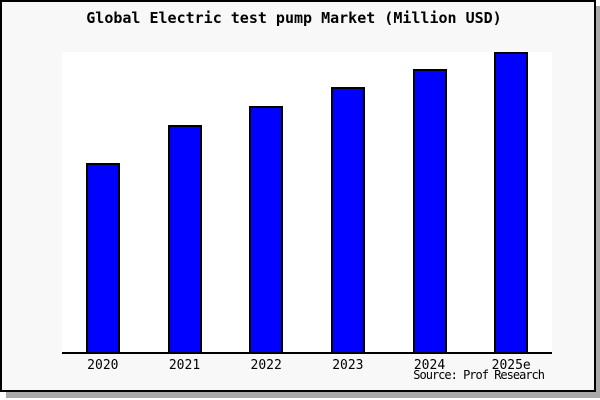  I want to click on bar-2025e, so click(511, 202).